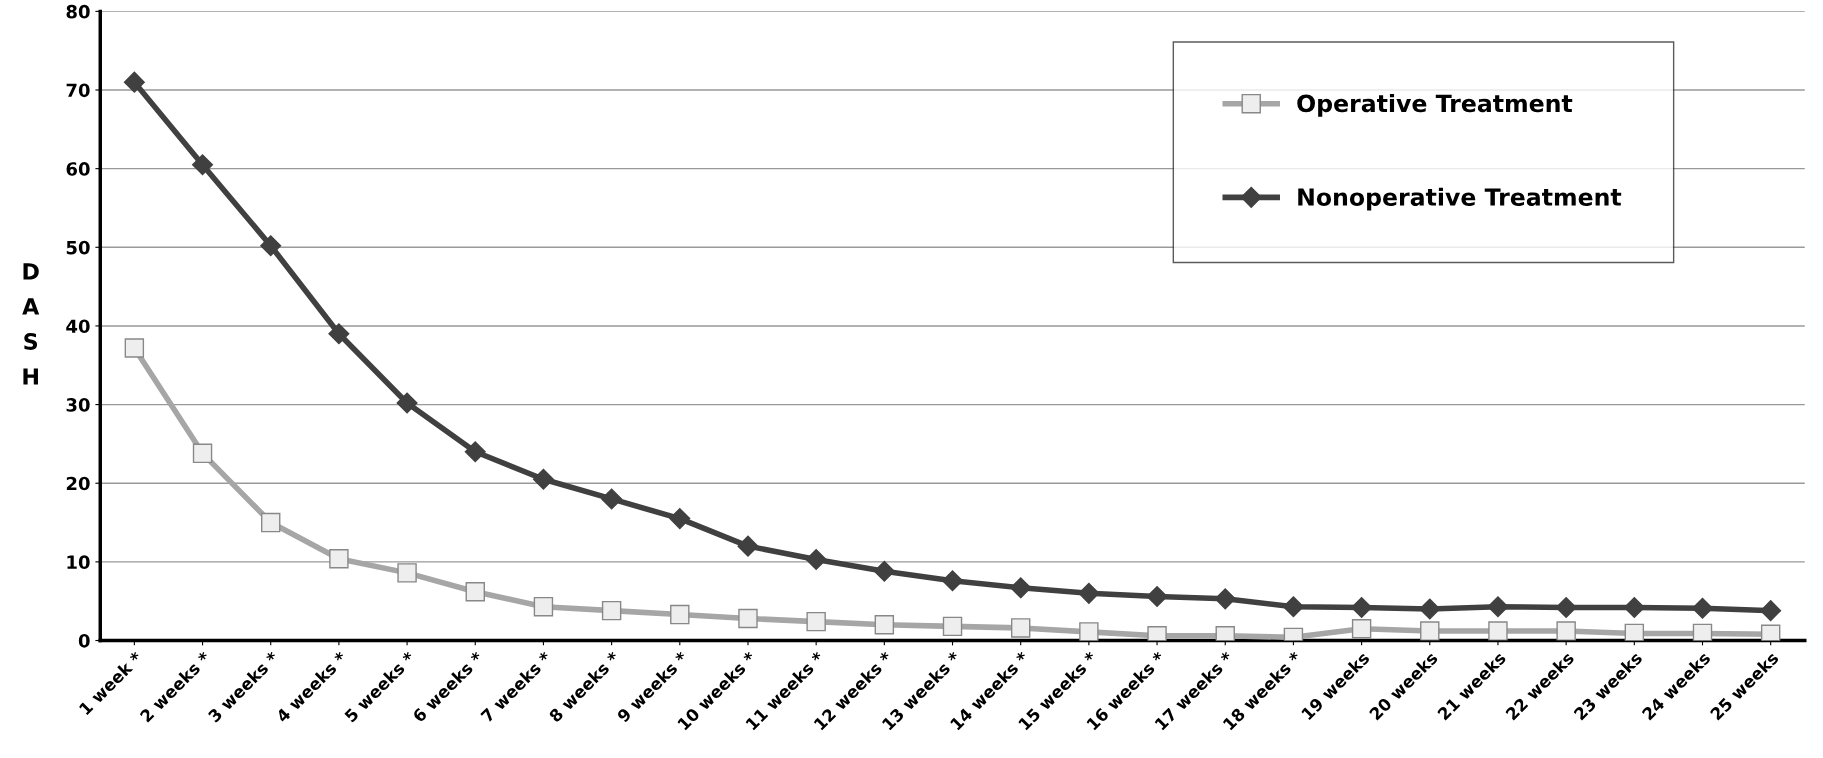  What do you see at coordinates (78, 11) in the screenshot?
I see `y-tick-label: 80` at bounding box center [78, 11].